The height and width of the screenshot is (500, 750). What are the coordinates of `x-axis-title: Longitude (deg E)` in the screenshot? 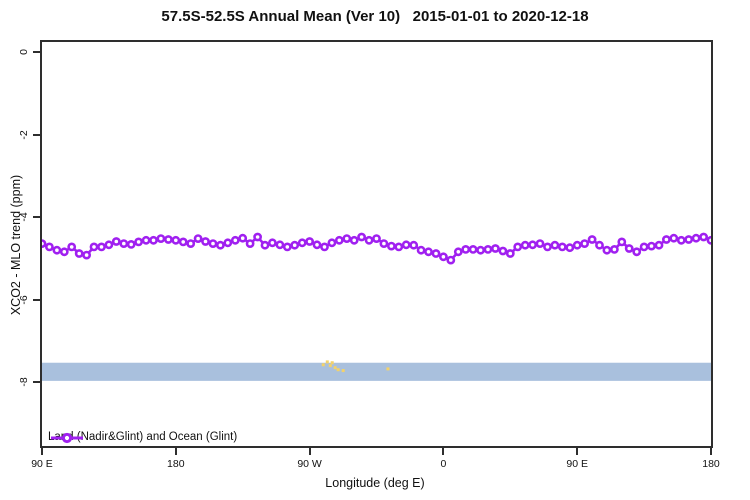 It's located at (375, 483).